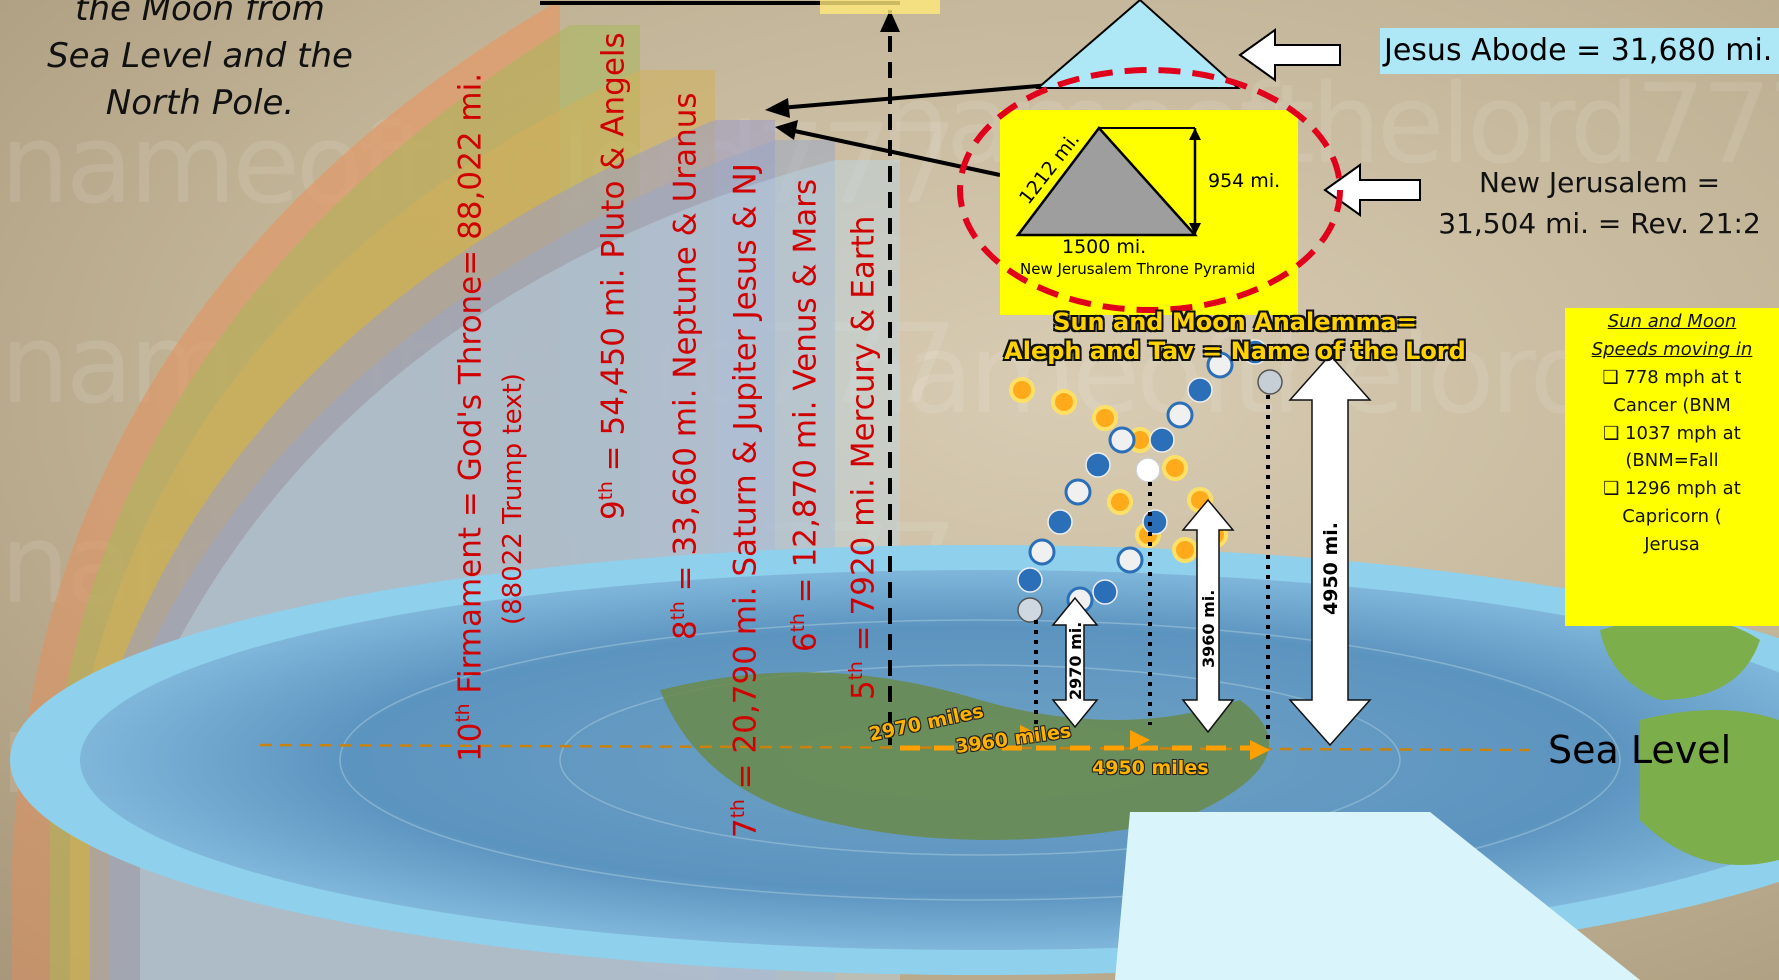  I want to click on jesus-abode-label: Jesus Abode = 31,680 mi., so click(1579, 51).